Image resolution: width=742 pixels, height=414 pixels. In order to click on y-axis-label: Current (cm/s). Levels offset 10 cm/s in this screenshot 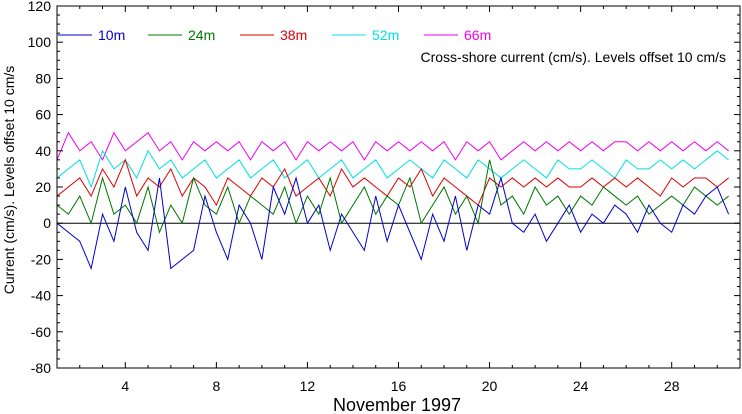, I will do `click(9, 180)`.